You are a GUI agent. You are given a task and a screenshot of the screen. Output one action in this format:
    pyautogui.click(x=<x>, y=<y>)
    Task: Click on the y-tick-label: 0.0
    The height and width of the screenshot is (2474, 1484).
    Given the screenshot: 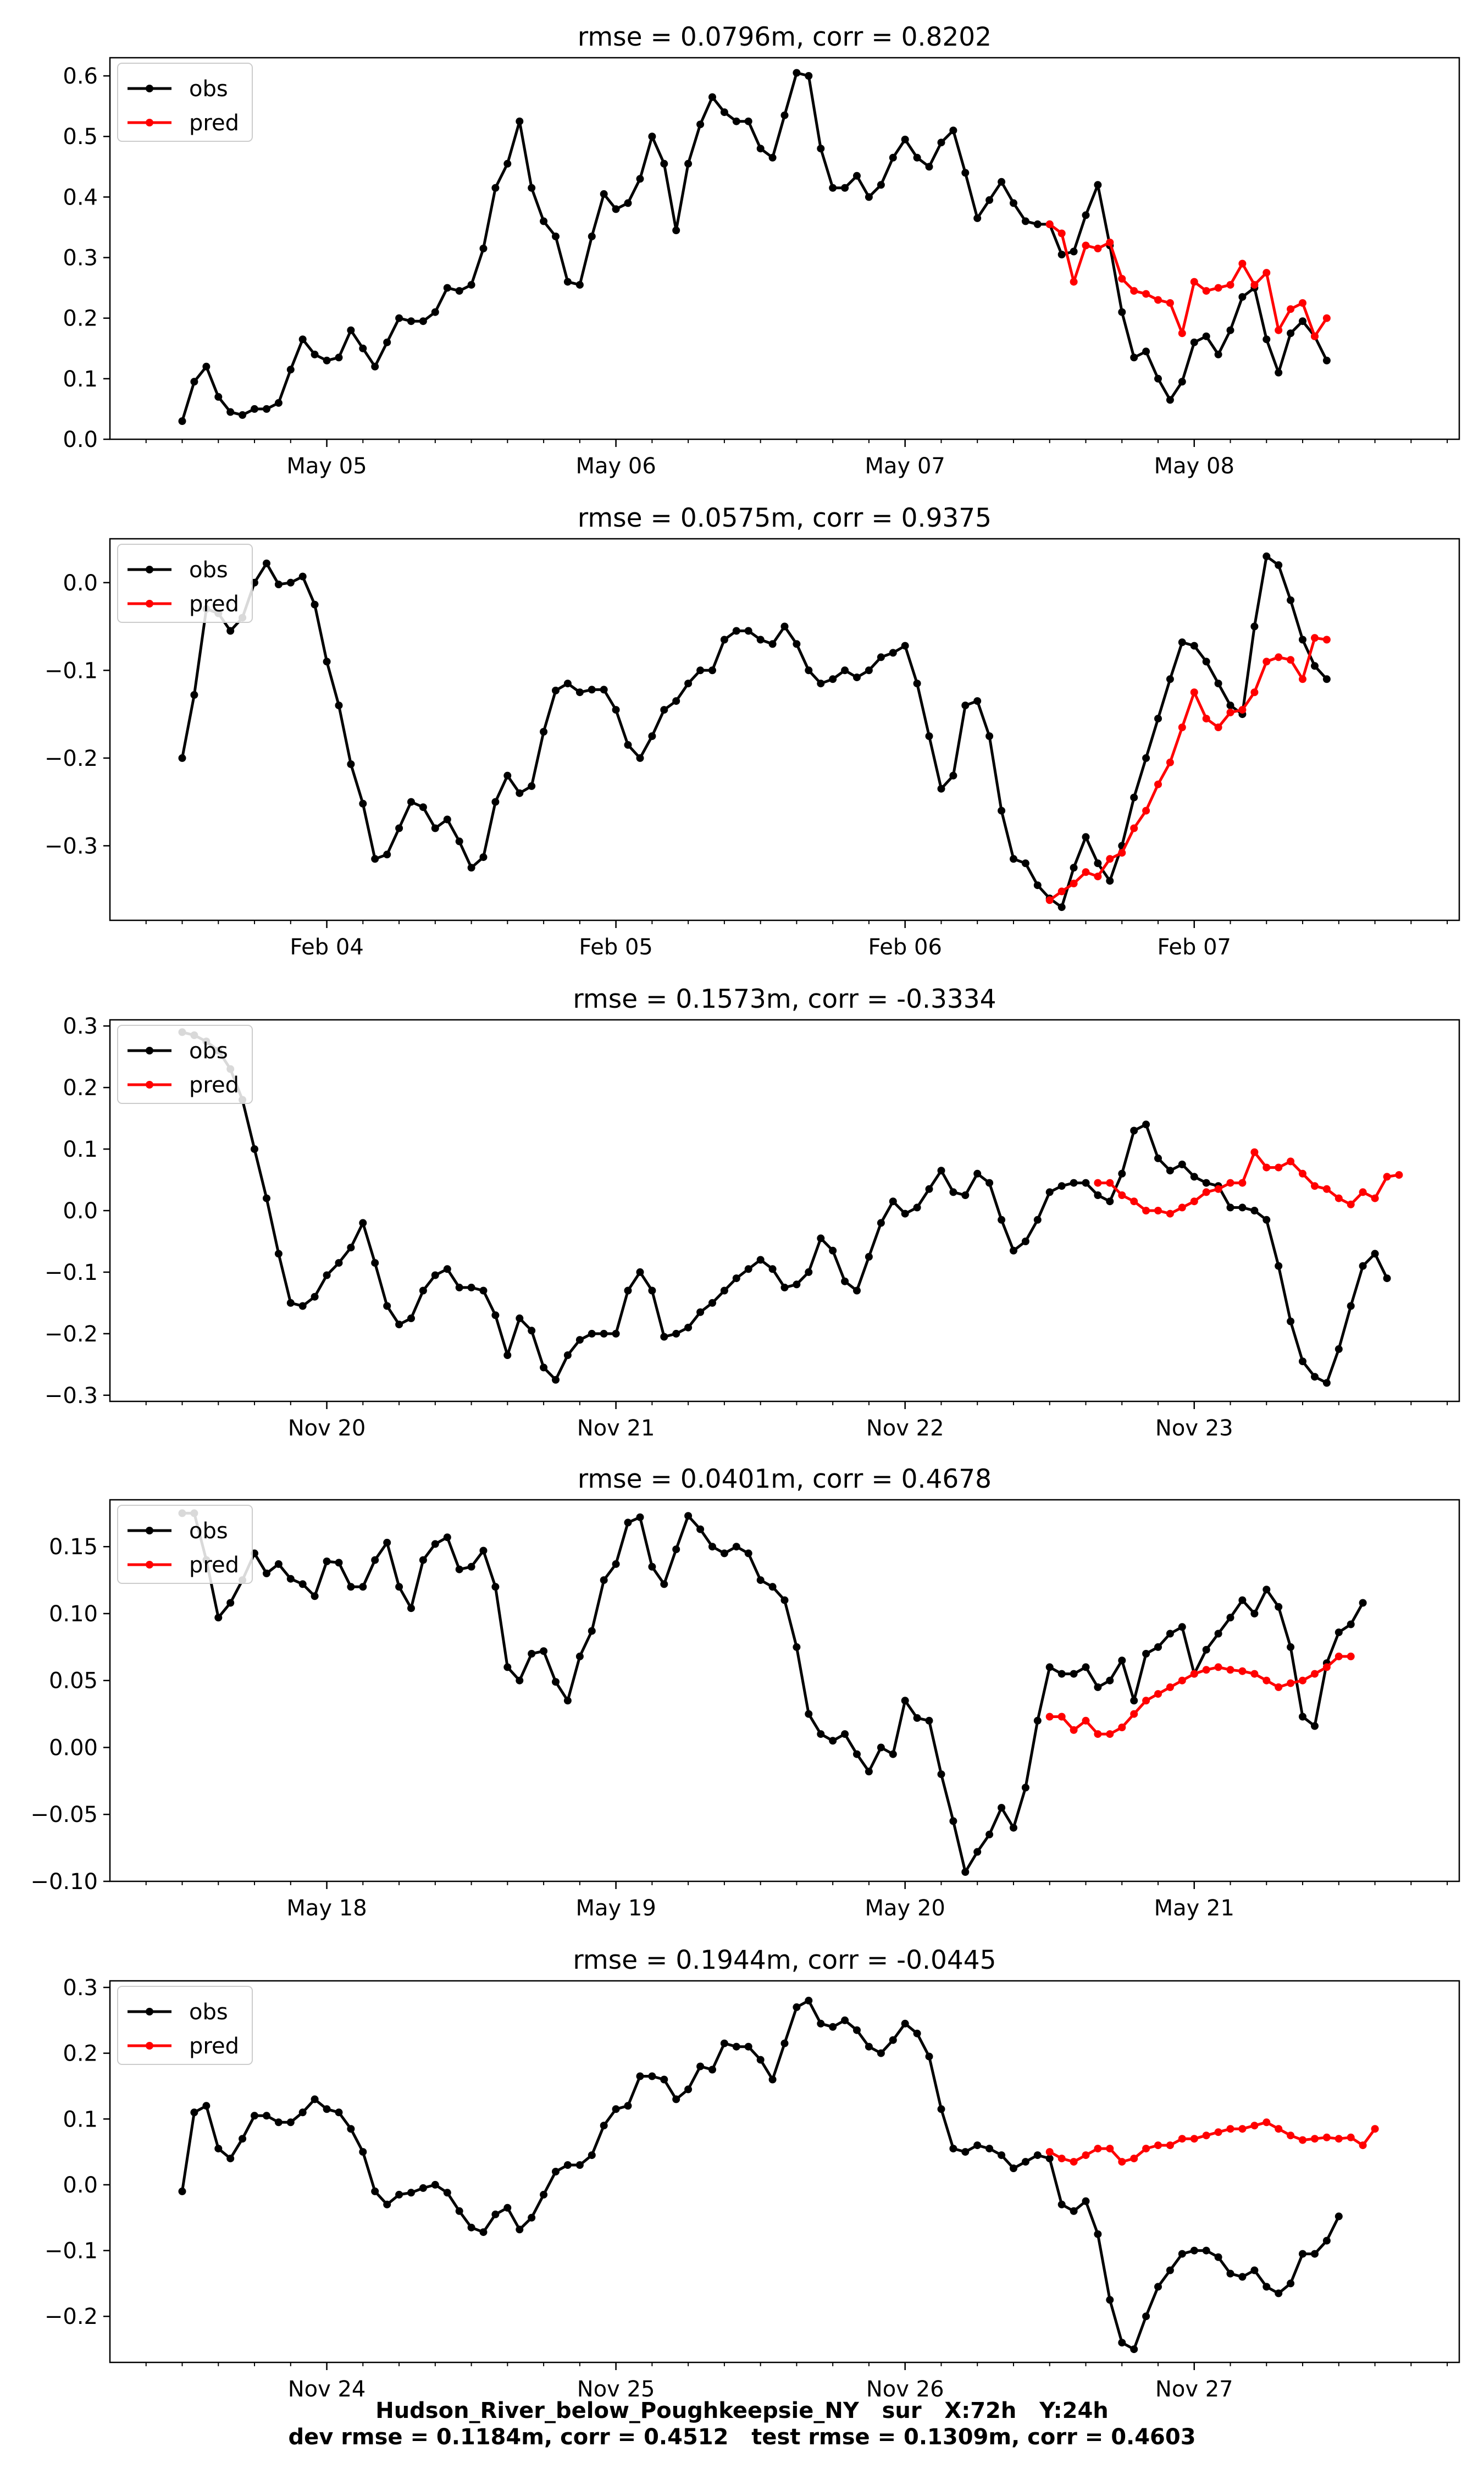 What is the action you would take?
    pyautogui.click(x=80, y=583)
    